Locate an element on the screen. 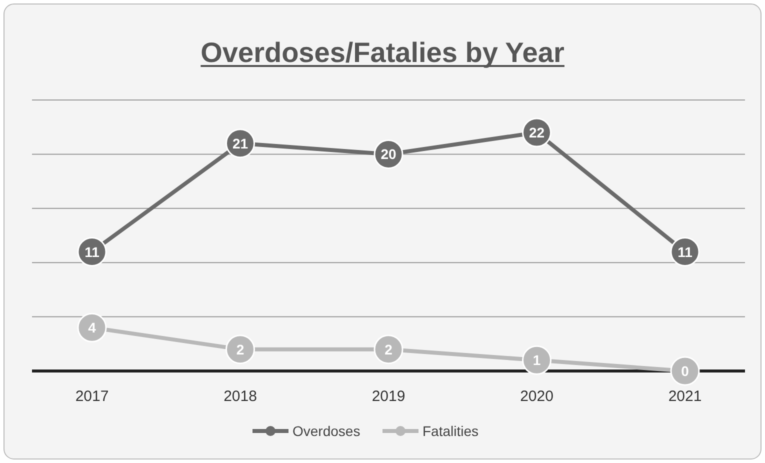 The width and height of the screenshot is (765, 463). chart-title: Overdoses/Fatalies by Year is located at coordinates (382, 52).